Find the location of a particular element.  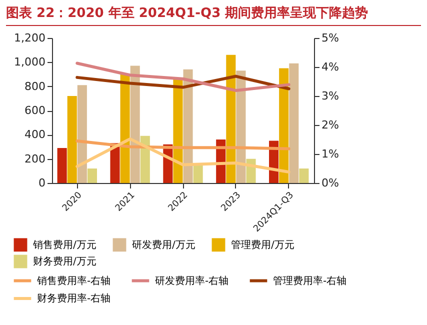

y-tick-label: 800 is located at coordinates (35, 86).